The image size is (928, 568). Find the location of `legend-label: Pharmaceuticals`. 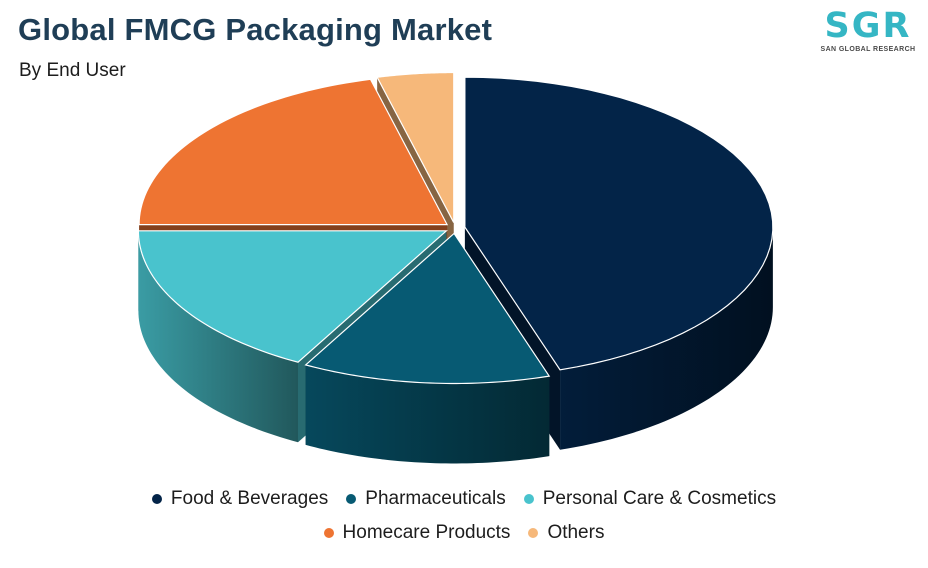

legend-label: Pharmaceuticals is located at coordinates (435, 498).